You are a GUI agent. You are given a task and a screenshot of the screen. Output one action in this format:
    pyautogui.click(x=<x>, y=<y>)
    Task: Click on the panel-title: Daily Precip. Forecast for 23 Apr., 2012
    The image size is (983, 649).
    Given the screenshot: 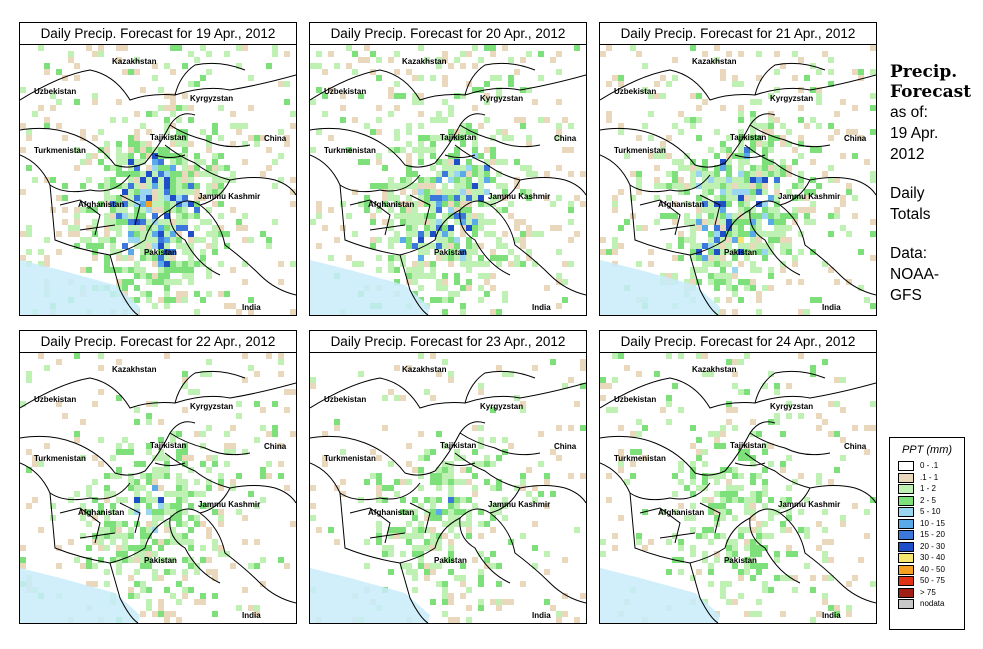 What is the action you would take?
    pyautogui.click(x=448, y=341)
    